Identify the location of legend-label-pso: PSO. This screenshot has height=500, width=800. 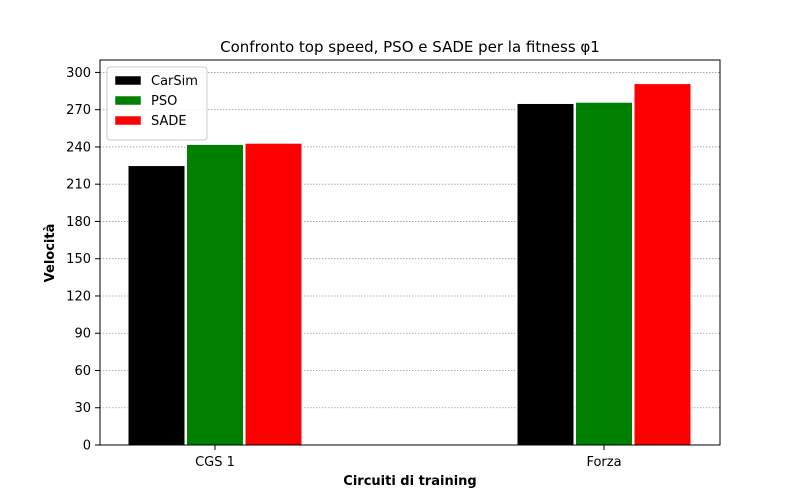
(164, 101).